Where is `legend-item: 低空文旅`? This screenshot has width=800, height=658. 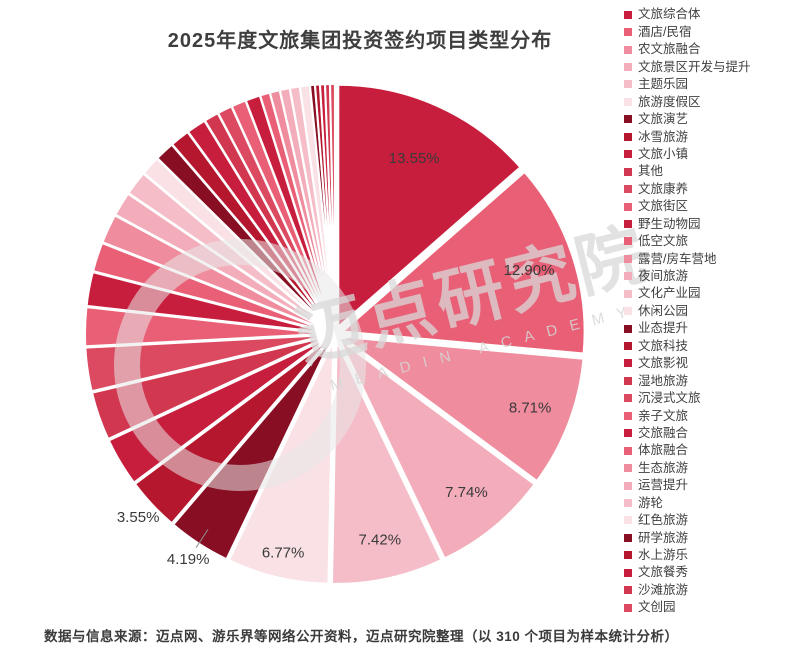 legend-item: 低空文旅 is located at coordinates (711, 241).